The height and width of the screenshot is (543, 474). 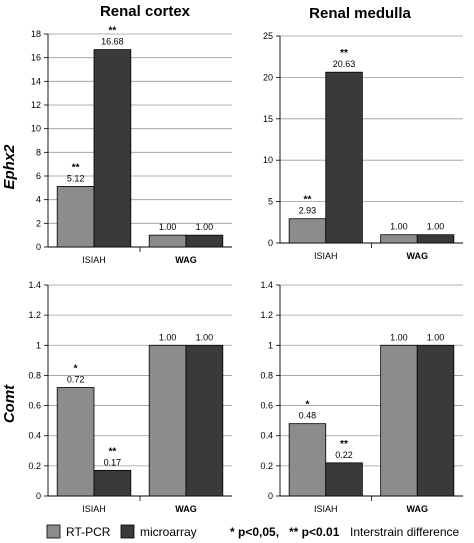 What do you see at coordinates (38, 176) in the screenshot?
I see `y-tick-label: 6` at bounding box center [38, 176].